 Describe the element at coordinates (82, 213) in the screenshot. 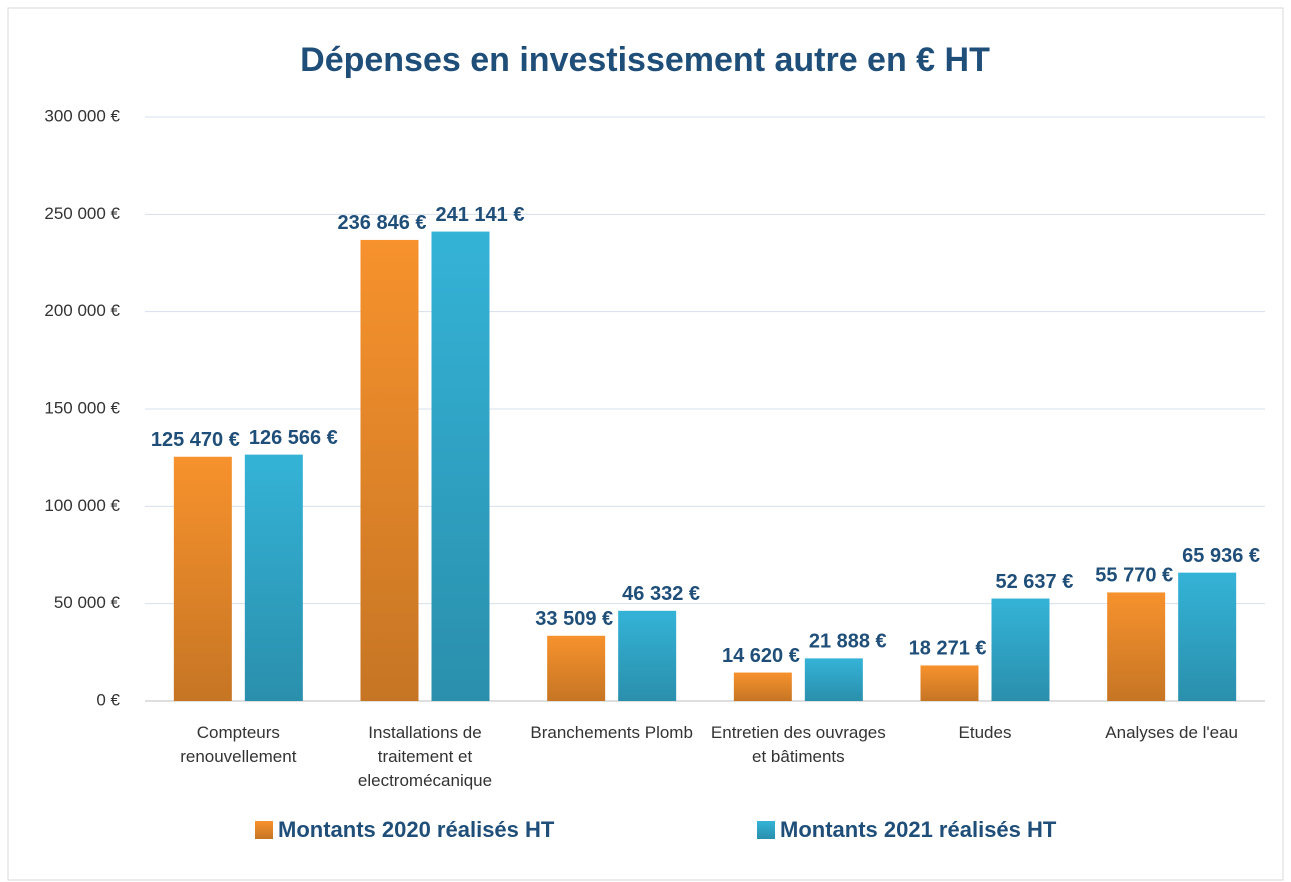

I see `y-tick-label: 250 000 €` at that location.